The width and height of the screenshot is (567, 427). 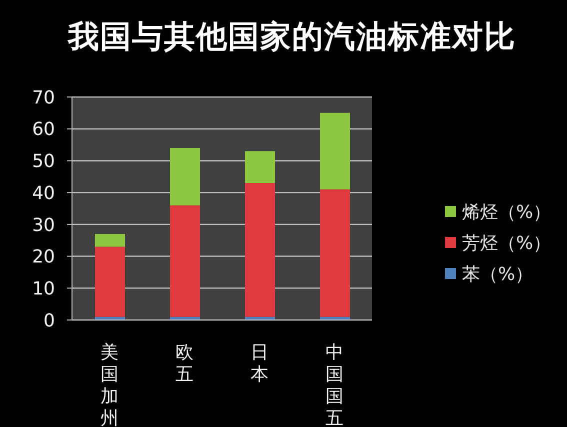 I want to click on x-tick-label: 美国加州, so click(x=109, y=384).